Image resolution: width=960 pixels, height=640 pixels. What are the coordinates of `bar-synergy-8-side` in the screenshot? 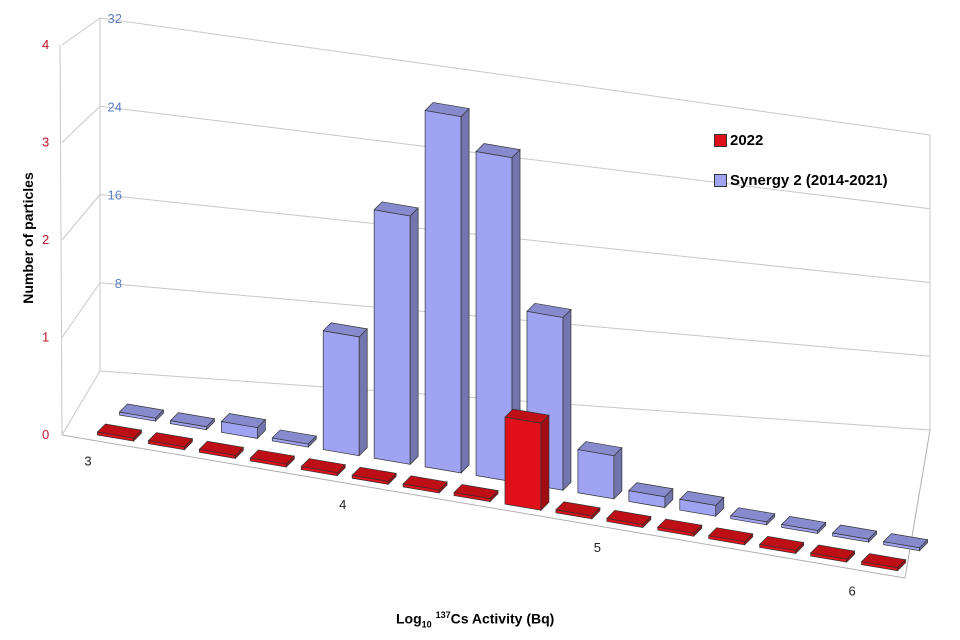 It's located at (567, 400).